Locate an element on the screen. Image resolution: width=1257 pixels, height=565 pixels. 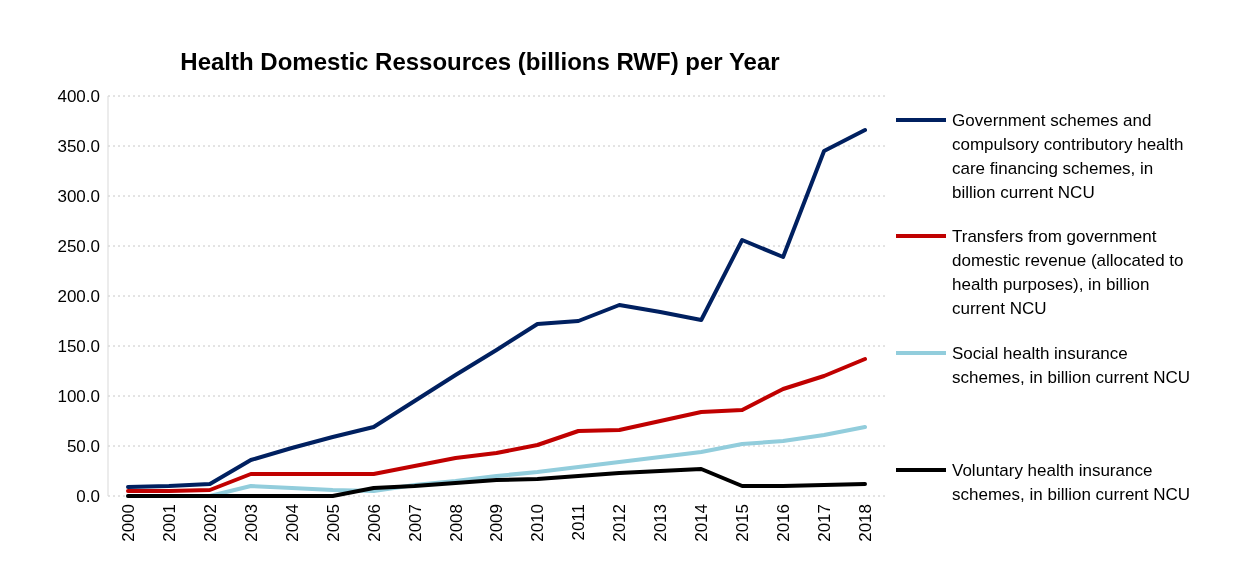
y-tick-label: 400.0 is located at coordinates (78, 96).